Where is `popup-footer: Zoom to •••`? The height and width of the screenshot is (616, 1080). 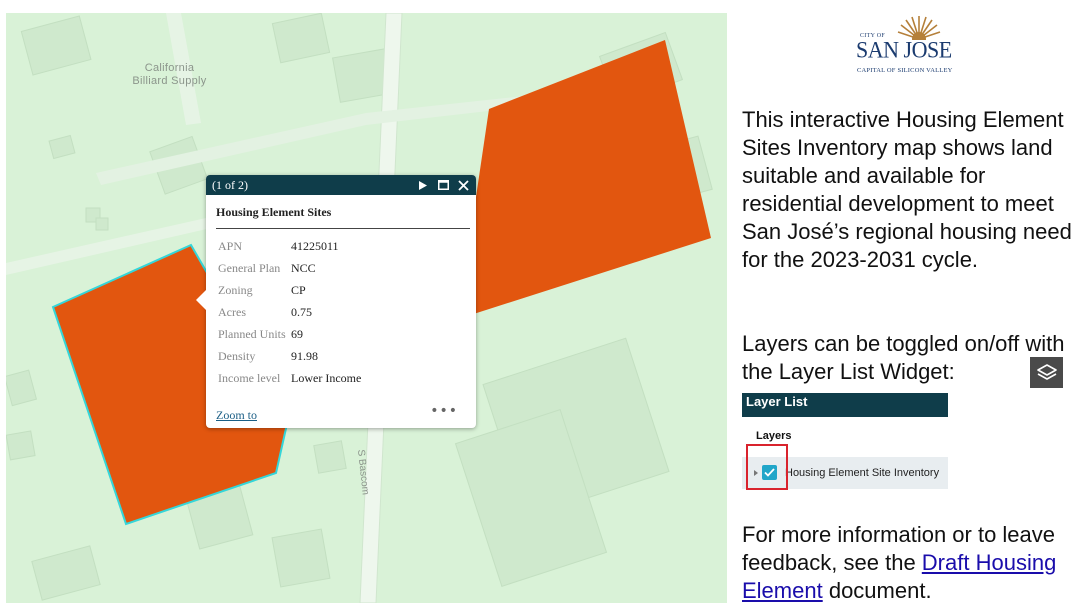
popup-footer: Zoom to ••• is located at coordinates (339, 412).